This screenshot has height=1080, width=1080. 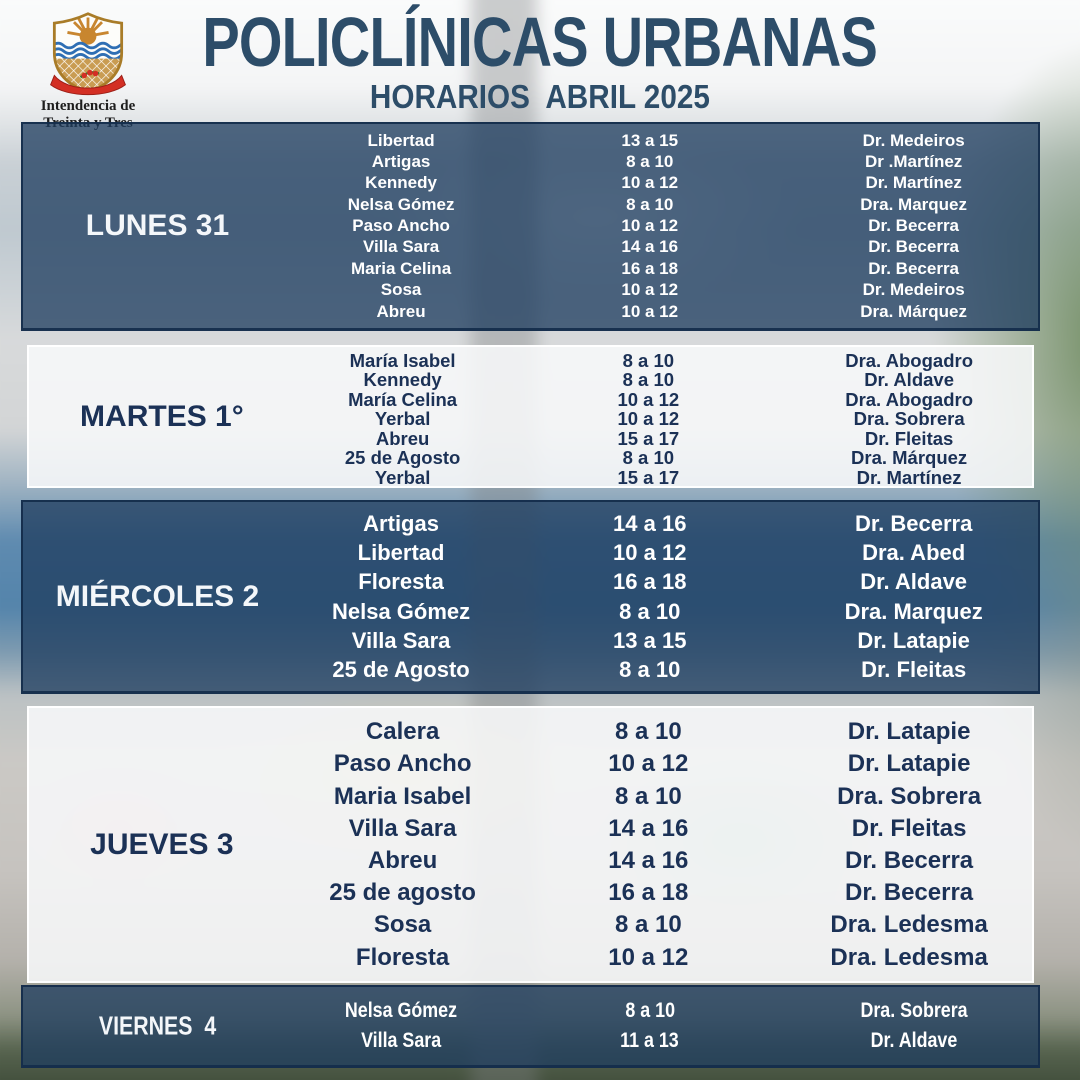 What do you see at coordinates (530, 828) in the screenshot?
I see `schedule-row: Villa Sara 14 a 16 Dr. Fleitas` at bounding box center [530, 828].